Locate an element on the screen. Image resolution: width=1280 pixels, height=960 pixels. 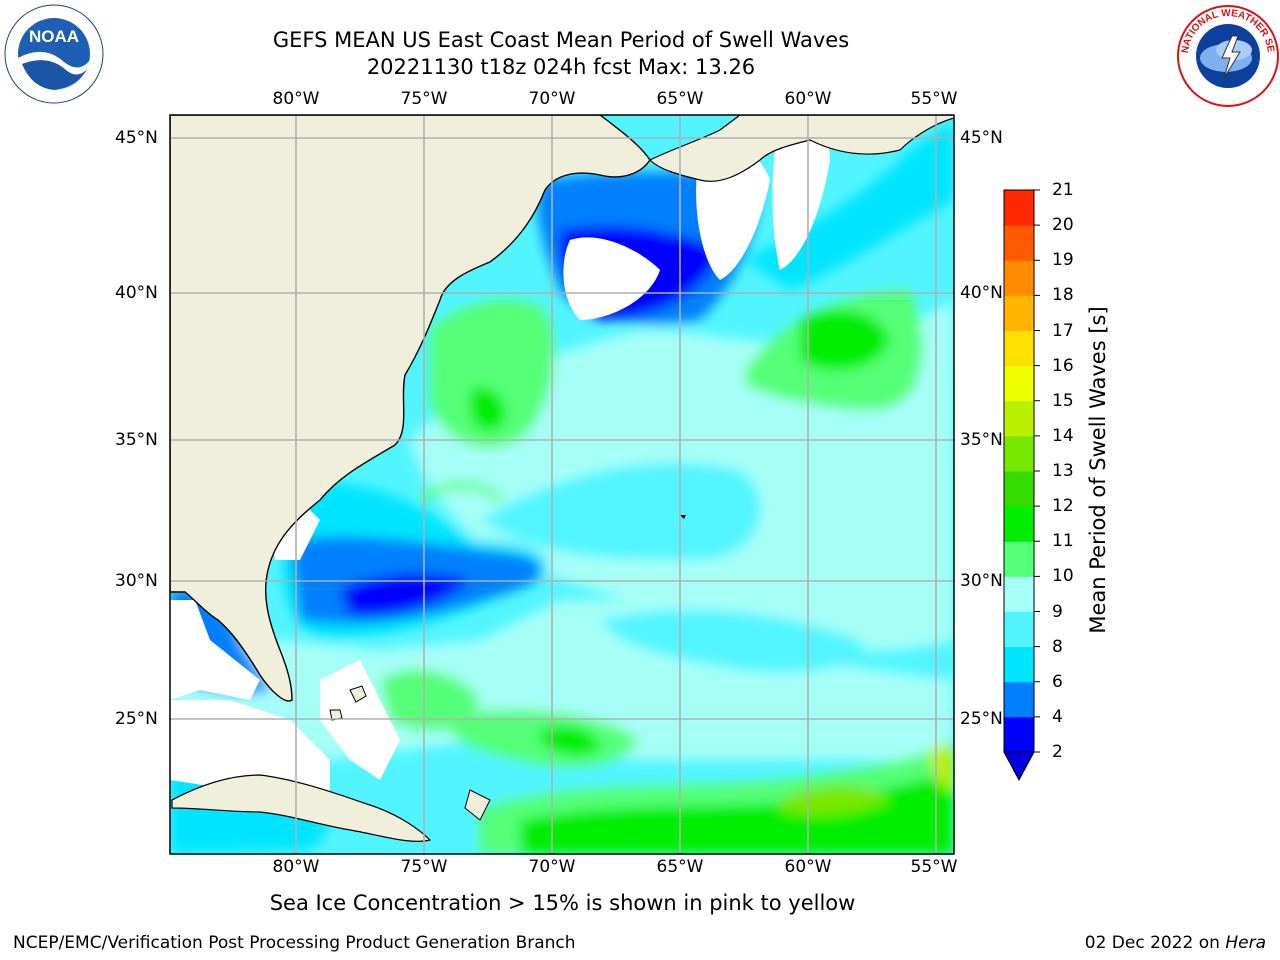
colorbar-tick-label: 21 is located at coordinates (1063, 190).